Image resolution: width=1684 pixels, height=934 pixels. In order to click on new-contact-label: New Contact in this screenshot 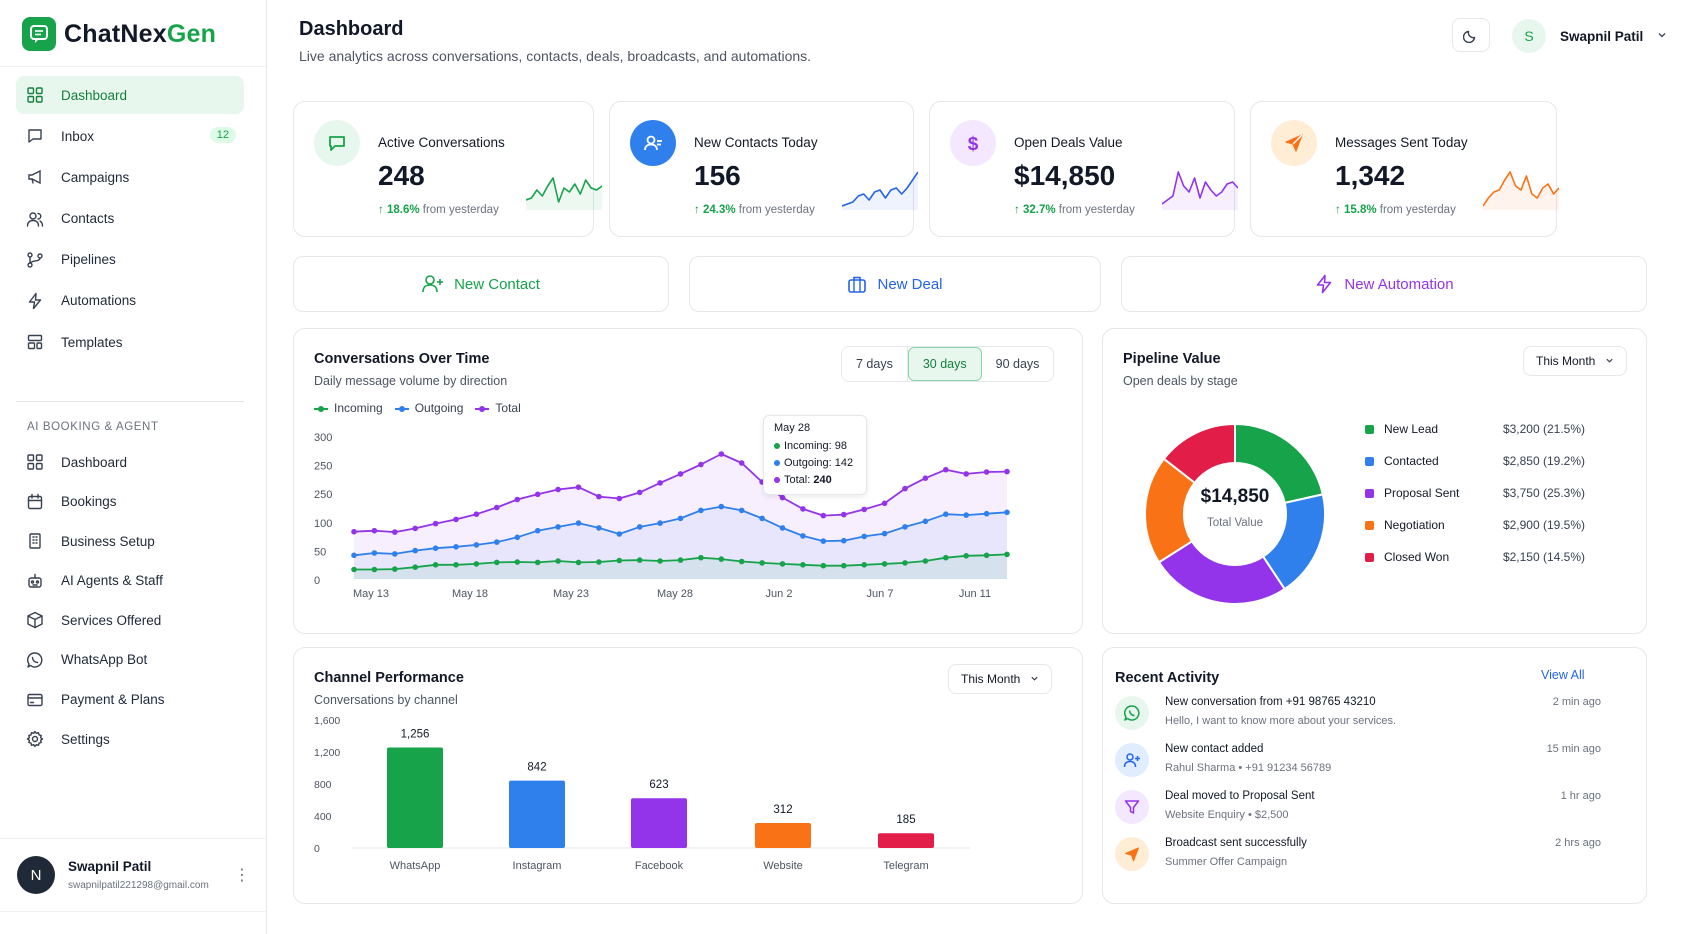, I will do `click(497, 284)`.